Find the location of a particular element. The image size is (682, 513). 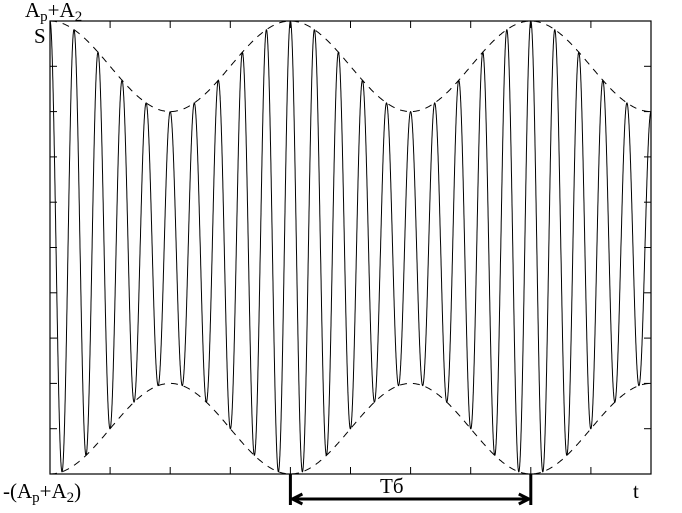

max-label-sub-2: 2 is located at coordinates (78, 17).